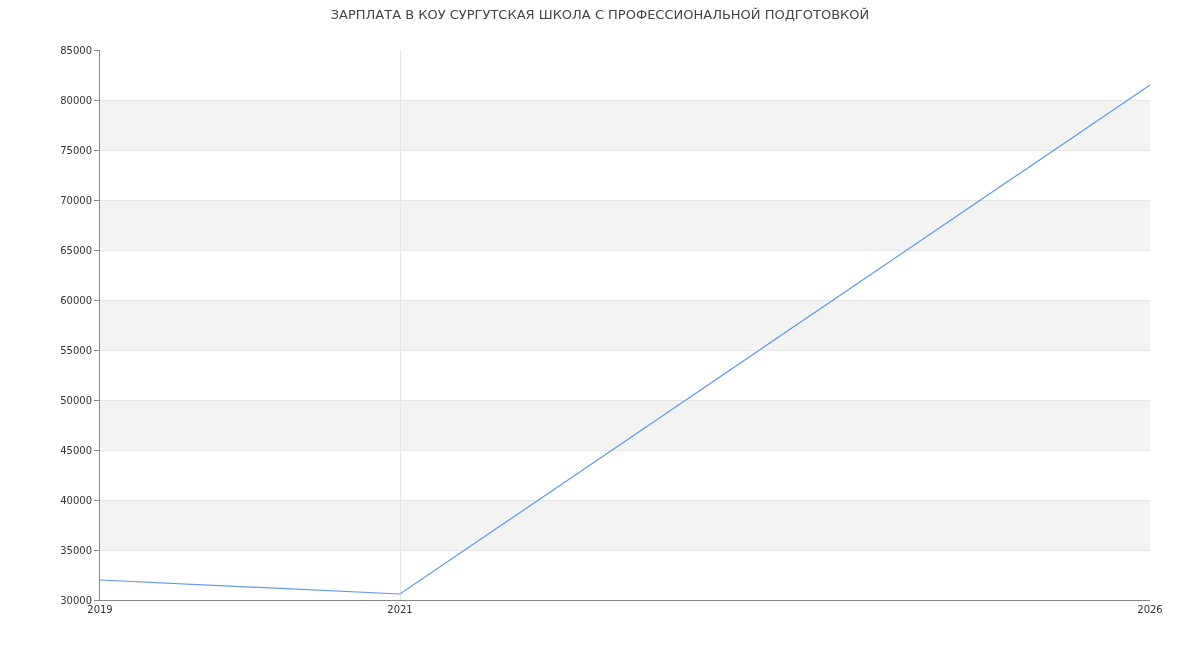  I want to click on y-tick-label: 45000, so click(76, 450).